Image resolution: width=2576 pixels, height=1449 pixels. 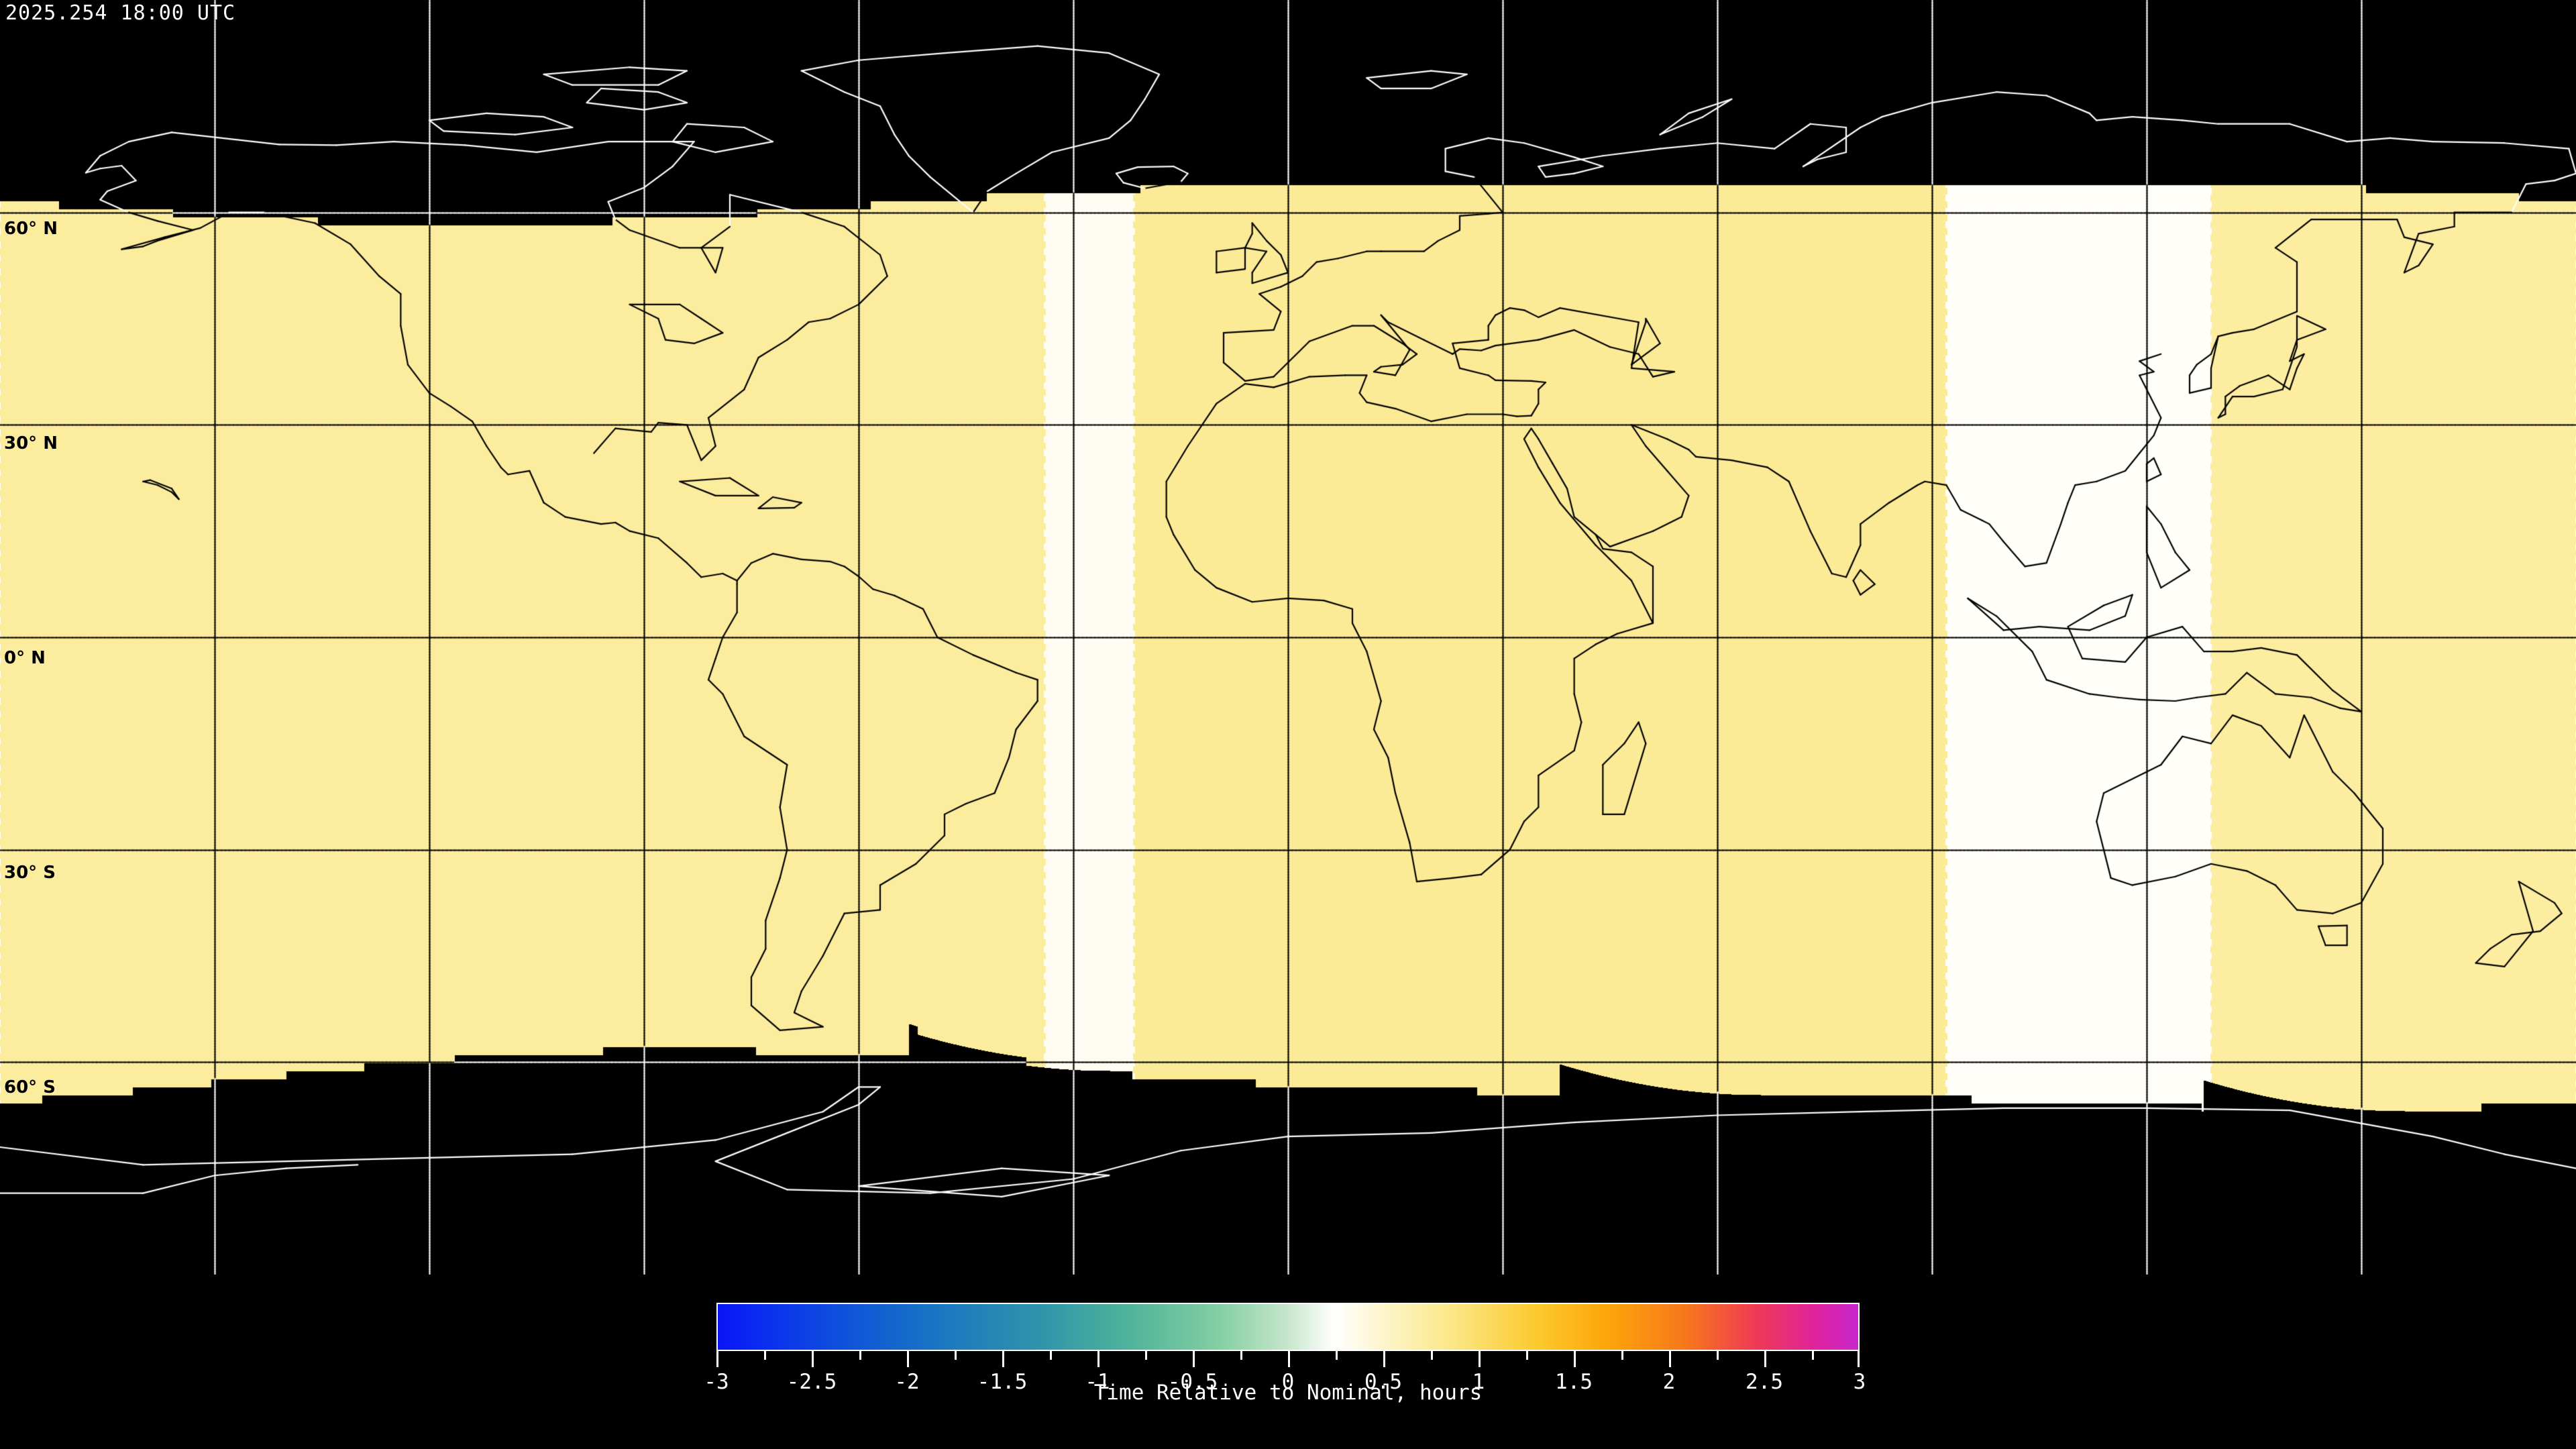 I want to click on colorbar-tick-label: -1, so click(x=1097, y=1382).